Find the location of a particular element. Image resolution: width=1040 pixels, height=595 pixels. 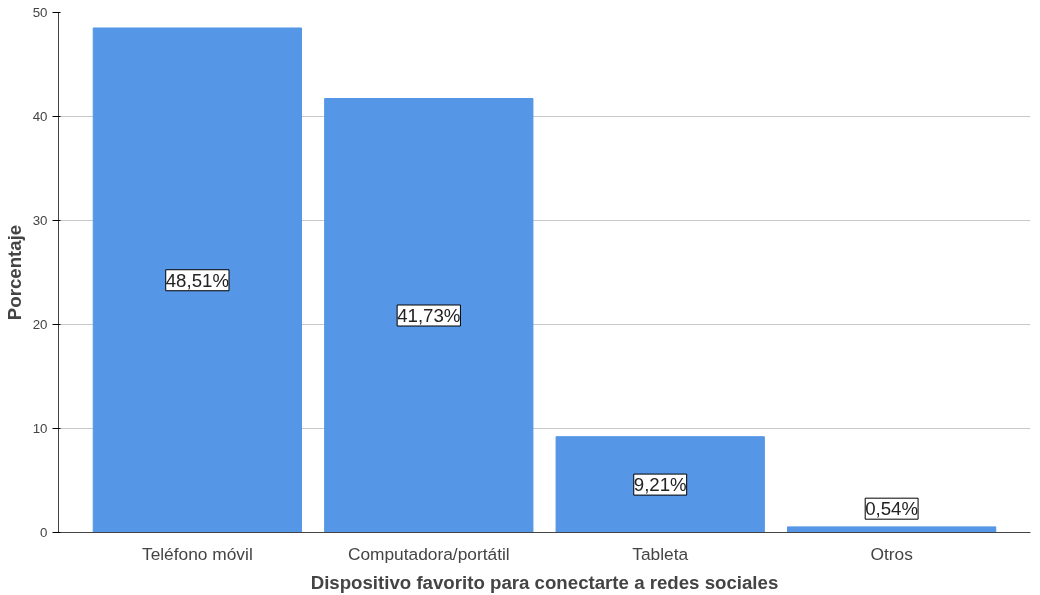

y-tick-label: 30 is located at coordinates (40, 220).